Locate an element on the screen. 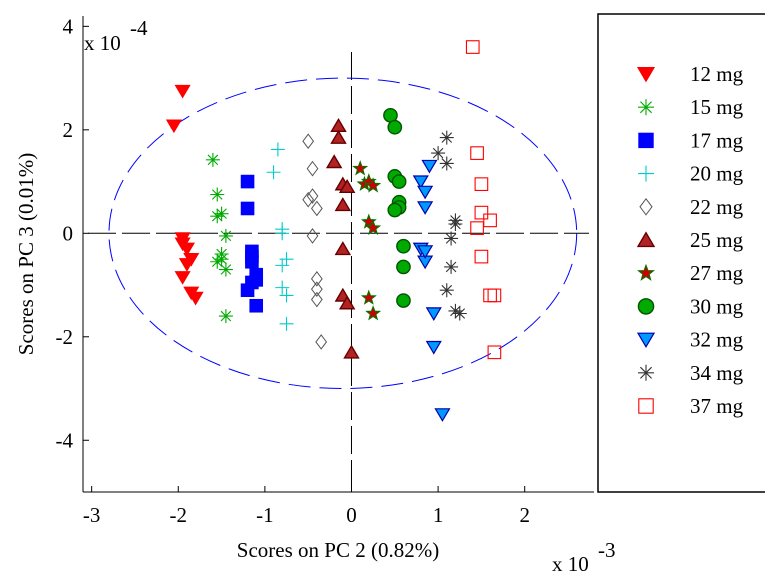 The width and height of the screenshot is (765, 579). x-axis-exponent: -3 is located at coordinates (607, 550).